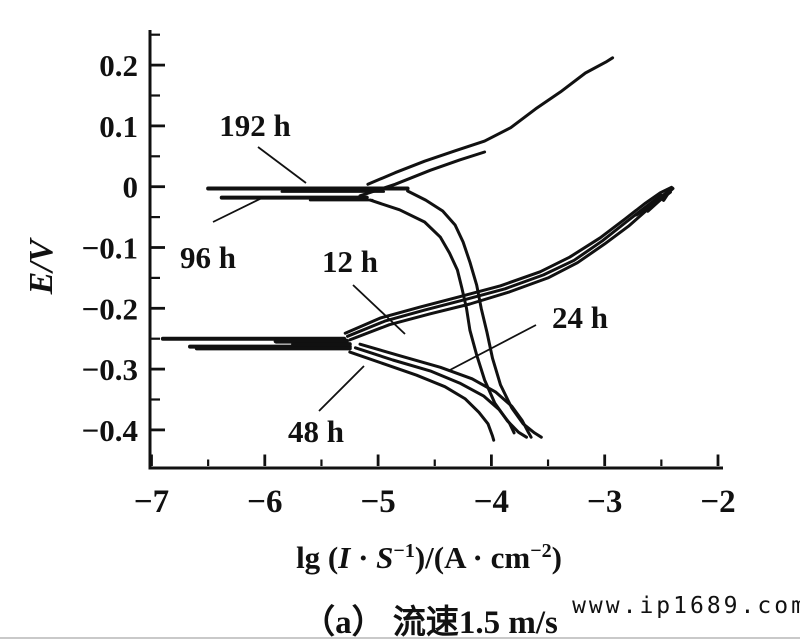 This screenshot has height=640, width=800. Describe the element at coordinates (604, 502) in the screenshot. I see `x-tick-label: −3` at that location.